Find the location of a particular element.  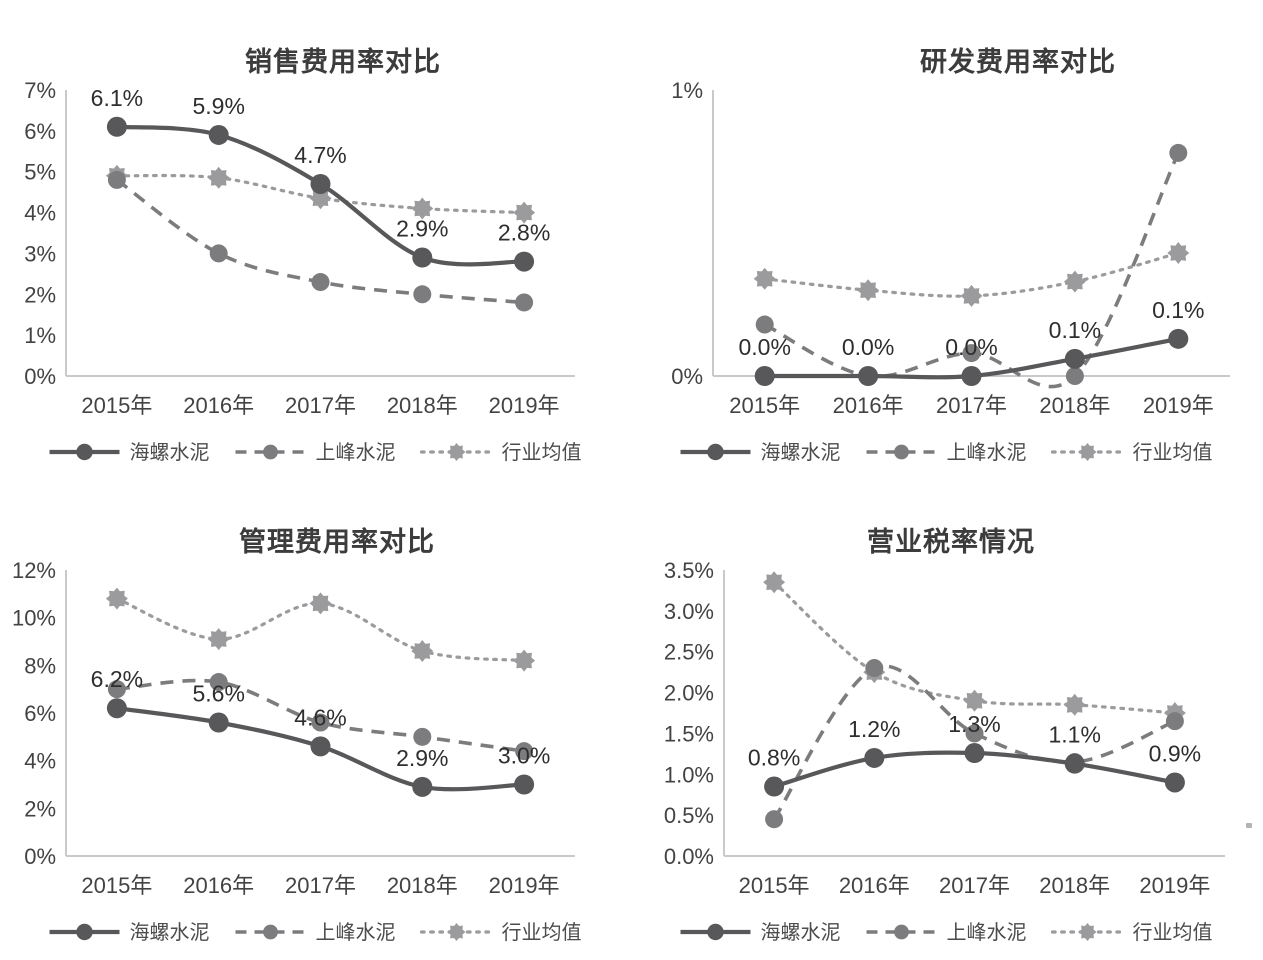

y-tick-label: 5% is located at coordinates (40, 172).